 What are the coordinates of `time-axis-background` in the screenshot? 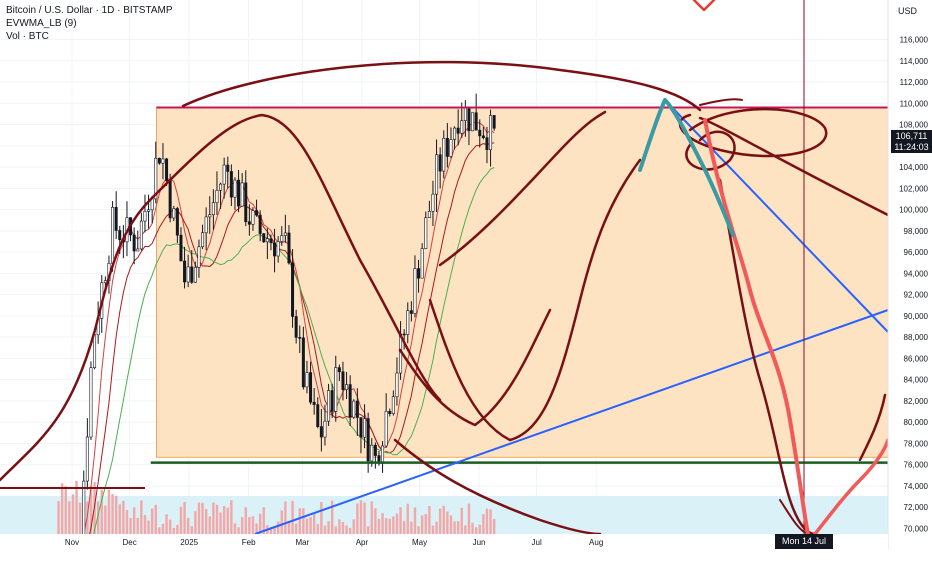 It's located at (444, 542).